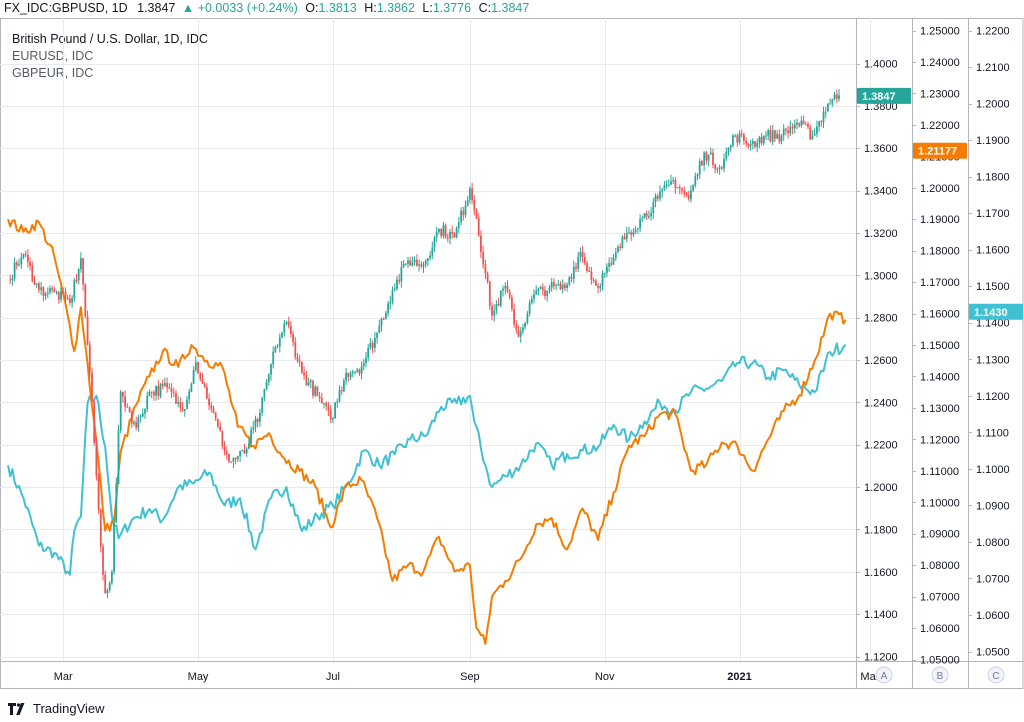  I want to click on axis-letter-badge, so click(884, 675).